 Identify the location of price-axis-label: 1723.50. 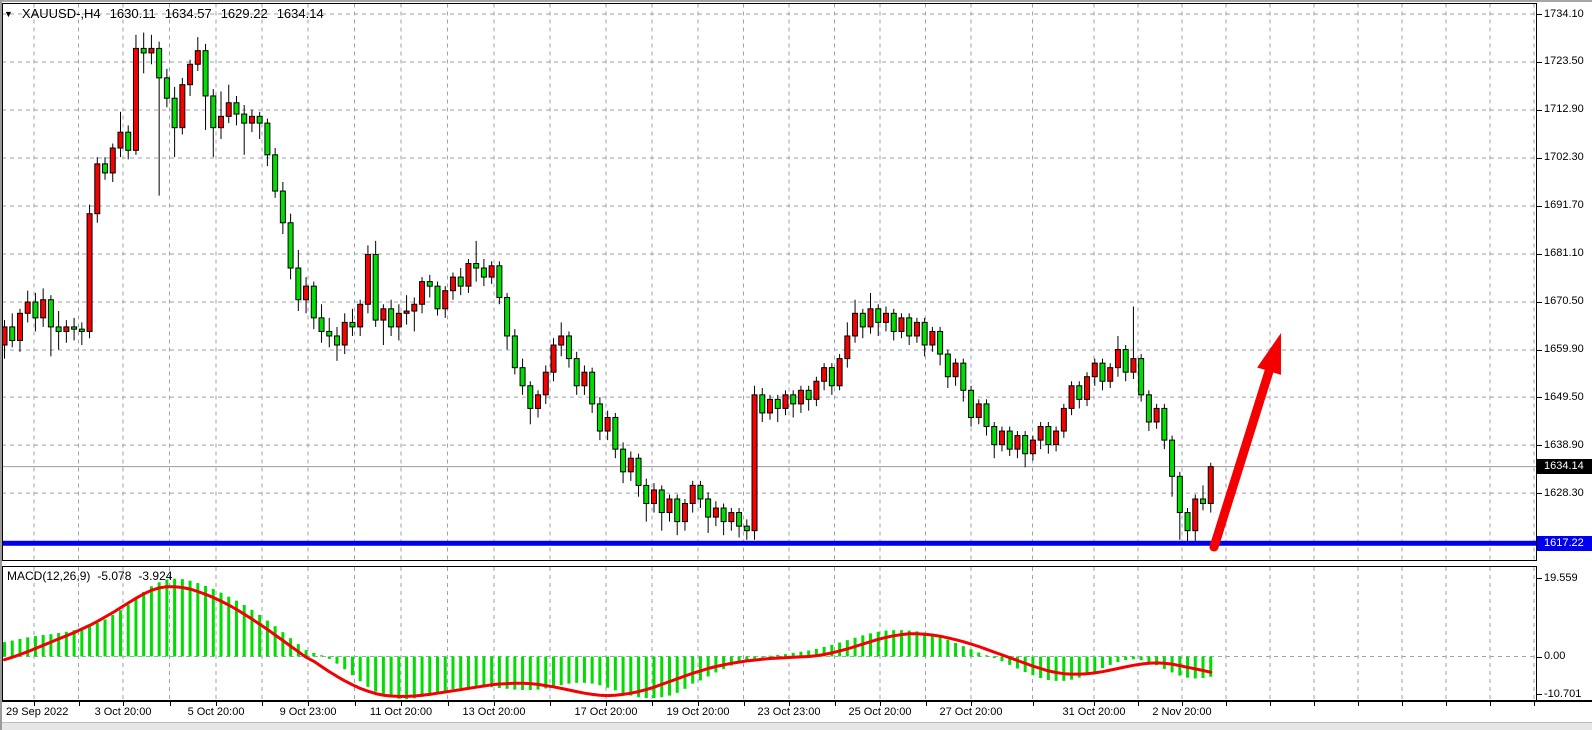
(1564, 61).